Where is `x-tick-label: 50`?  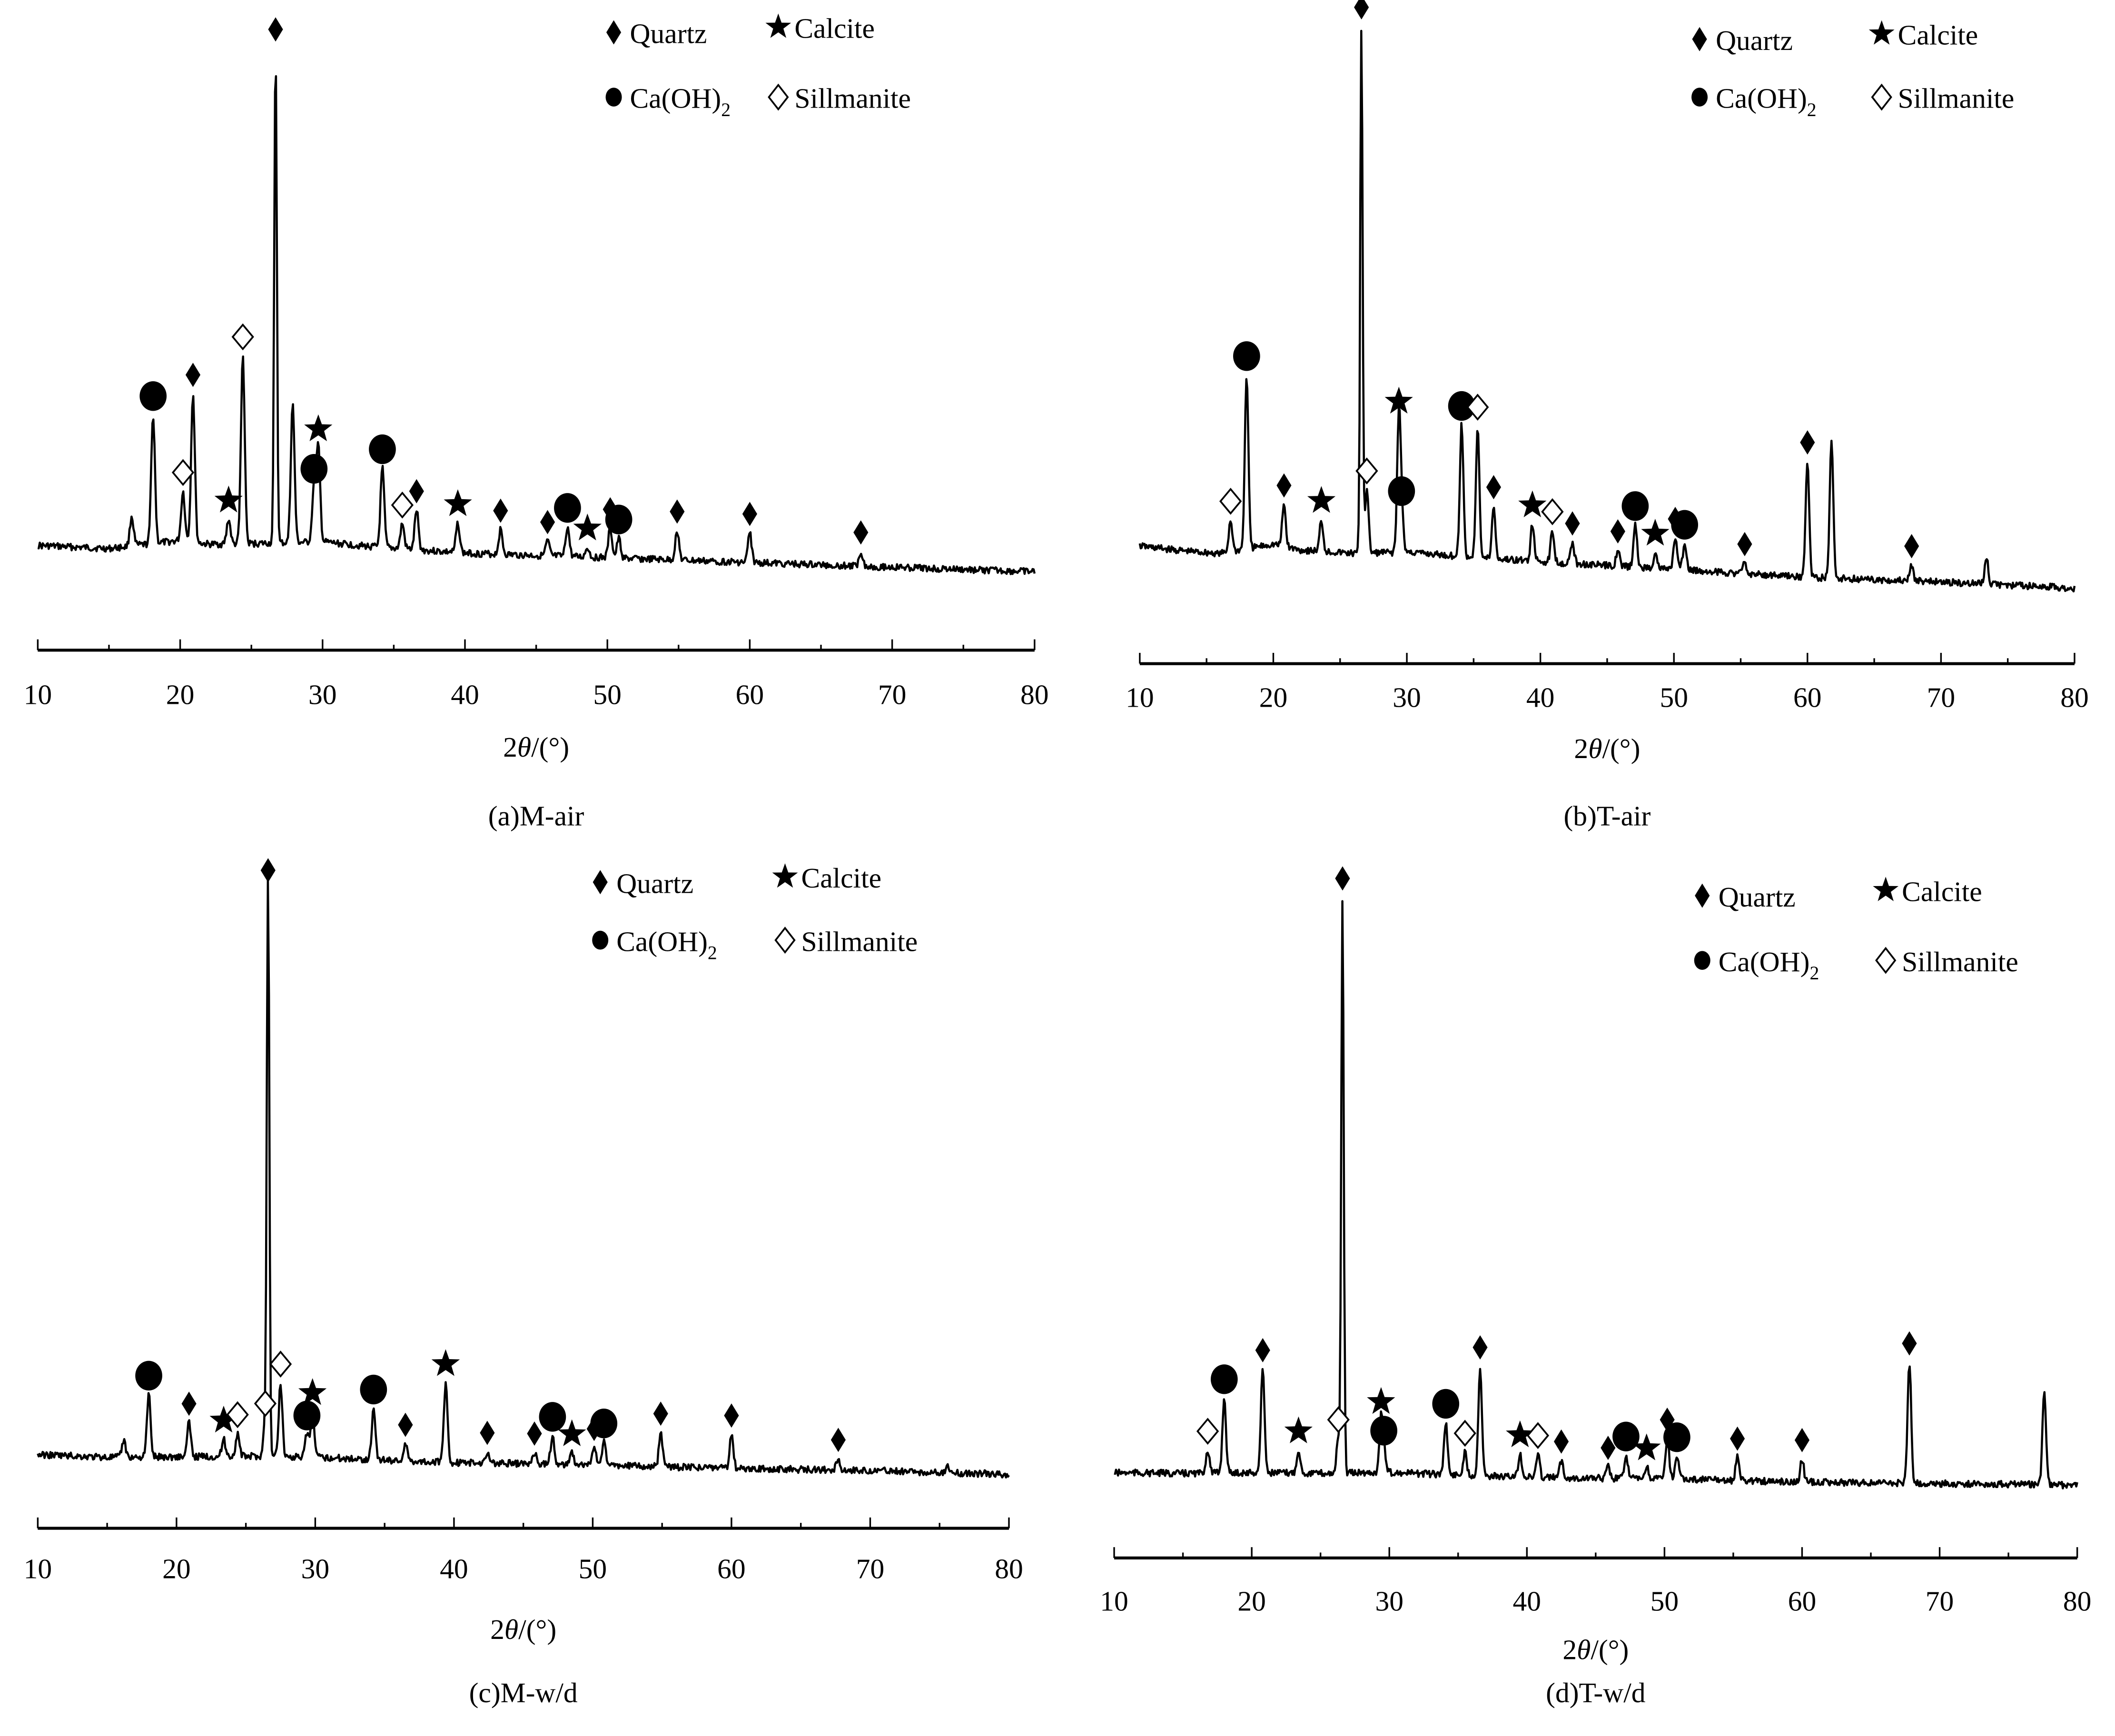 x-tick-label: 50 is located at coordinates (607, 694).